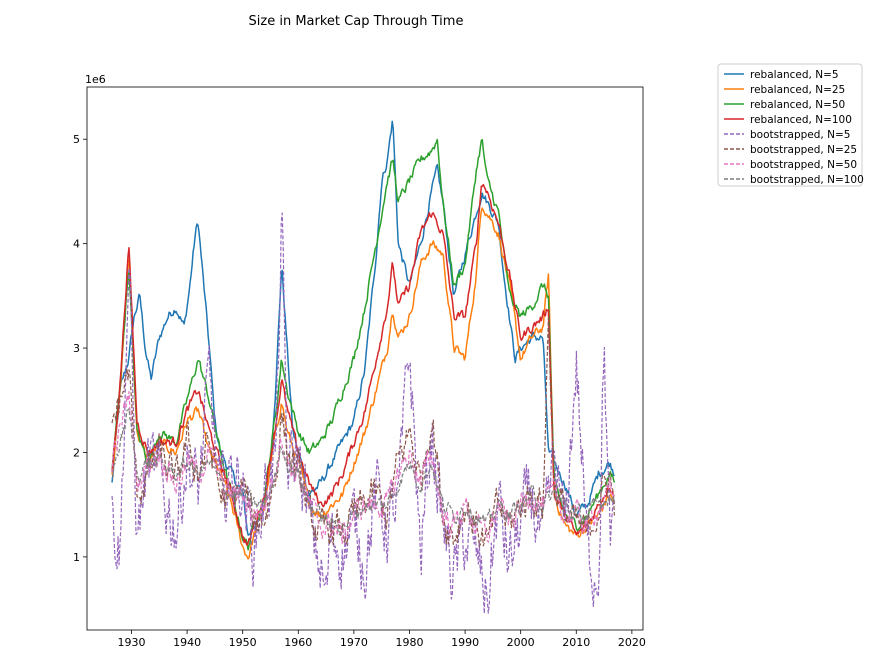 Image resolution: width=885 pixels, height=658 pixels. What do you see at coordinates (803, 165) in the screenshot?
I see `legend-label-7: bootstrapped, N=50` at bounding box center [803, 165].